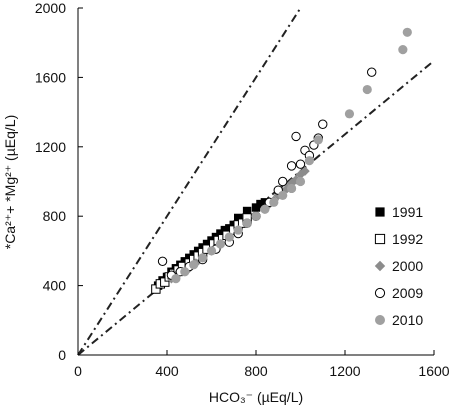 This screenshot has width=459, height=410. Describe the element at coordinates (10, 182) in the screenshot. I see `y-axis-title: *Ca²⁺+ *Mg²⁺ (µEq/L)` at that location.